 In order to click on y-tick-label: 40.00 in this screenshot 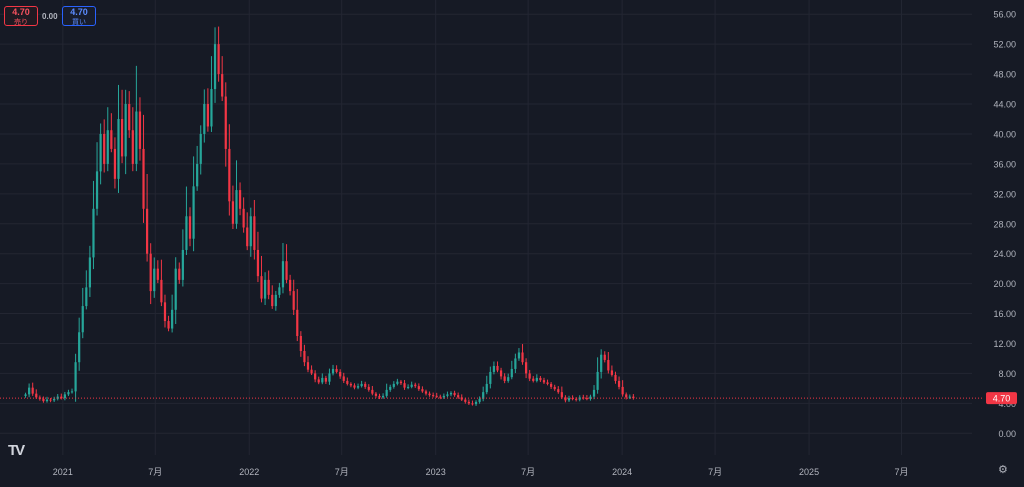, I will do `click(1004, 134)`.